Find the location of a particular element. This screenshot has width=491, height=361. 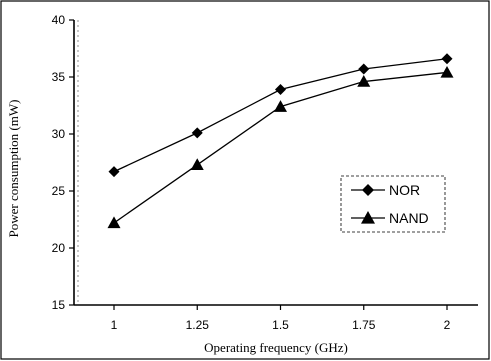

x-tick-label: 1.75 is located at coordinates (364, 325).